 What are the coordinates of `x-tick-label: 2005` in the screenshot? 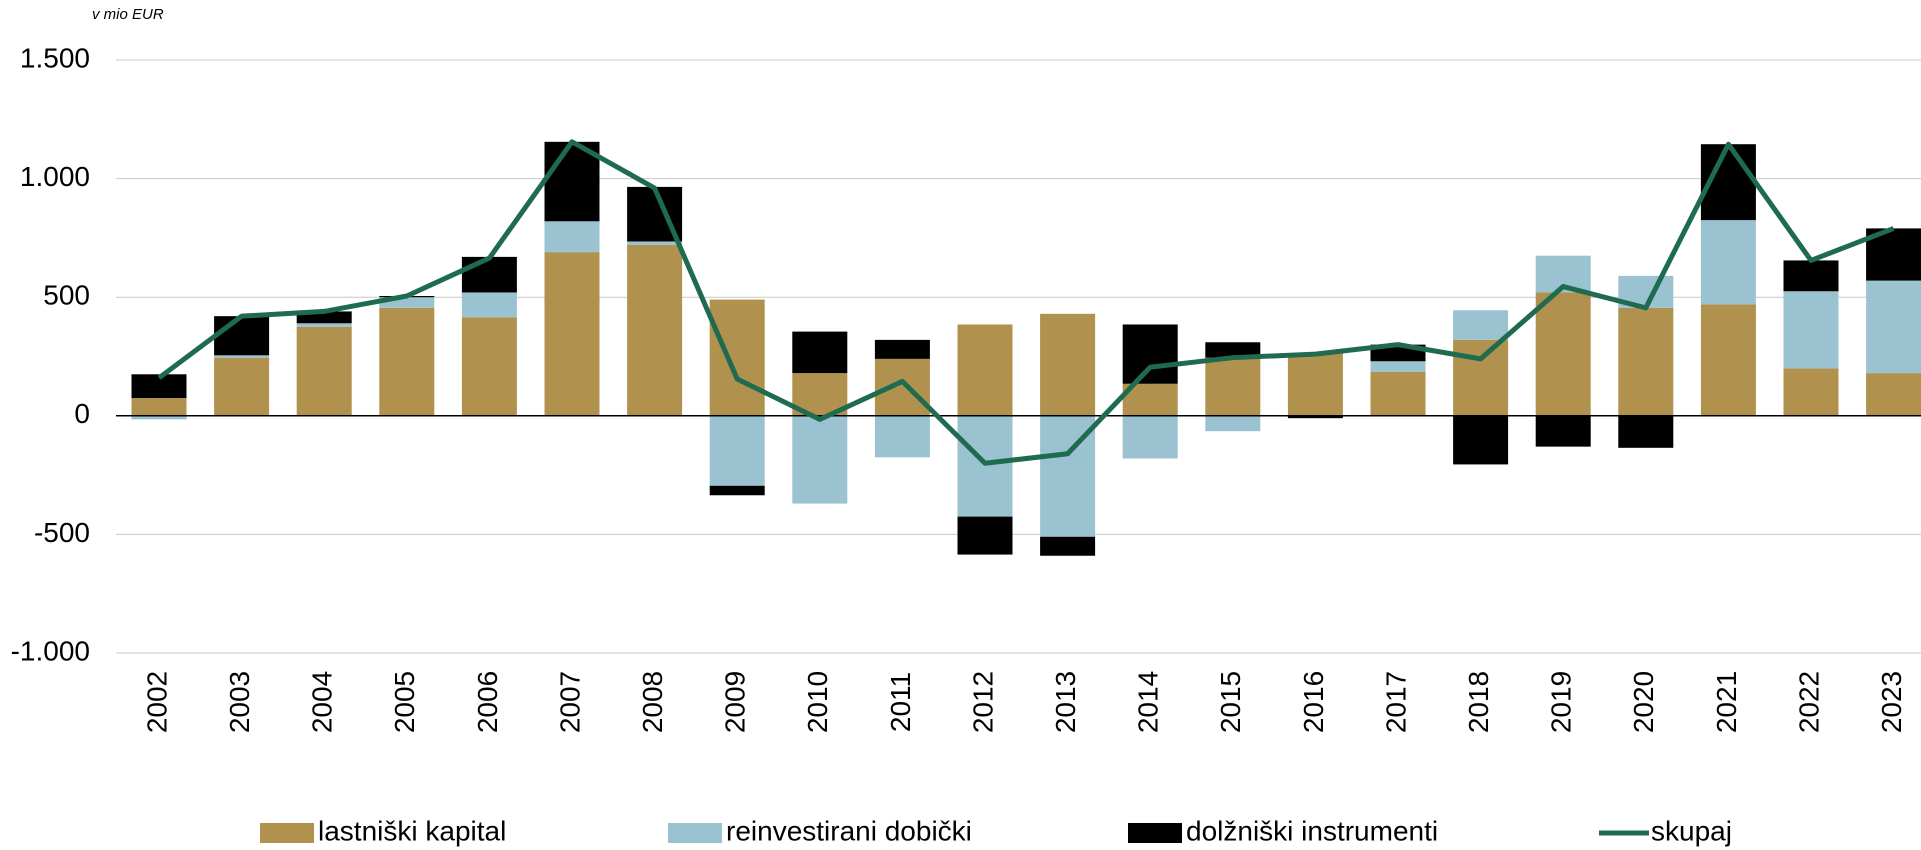 It's located at (404, 702).